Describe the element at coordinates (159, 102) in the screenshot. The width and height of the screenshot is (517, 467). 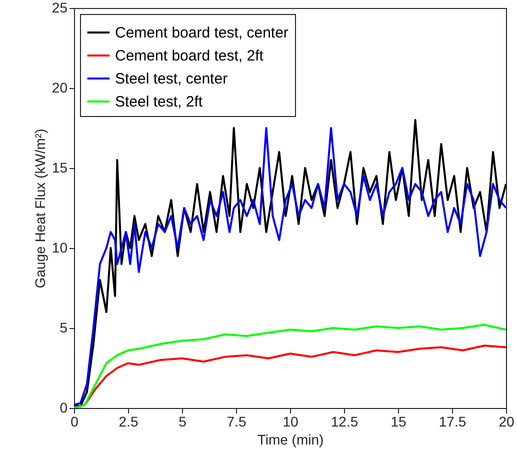
I see `legend-label: Steel test, 2ft` at that location.